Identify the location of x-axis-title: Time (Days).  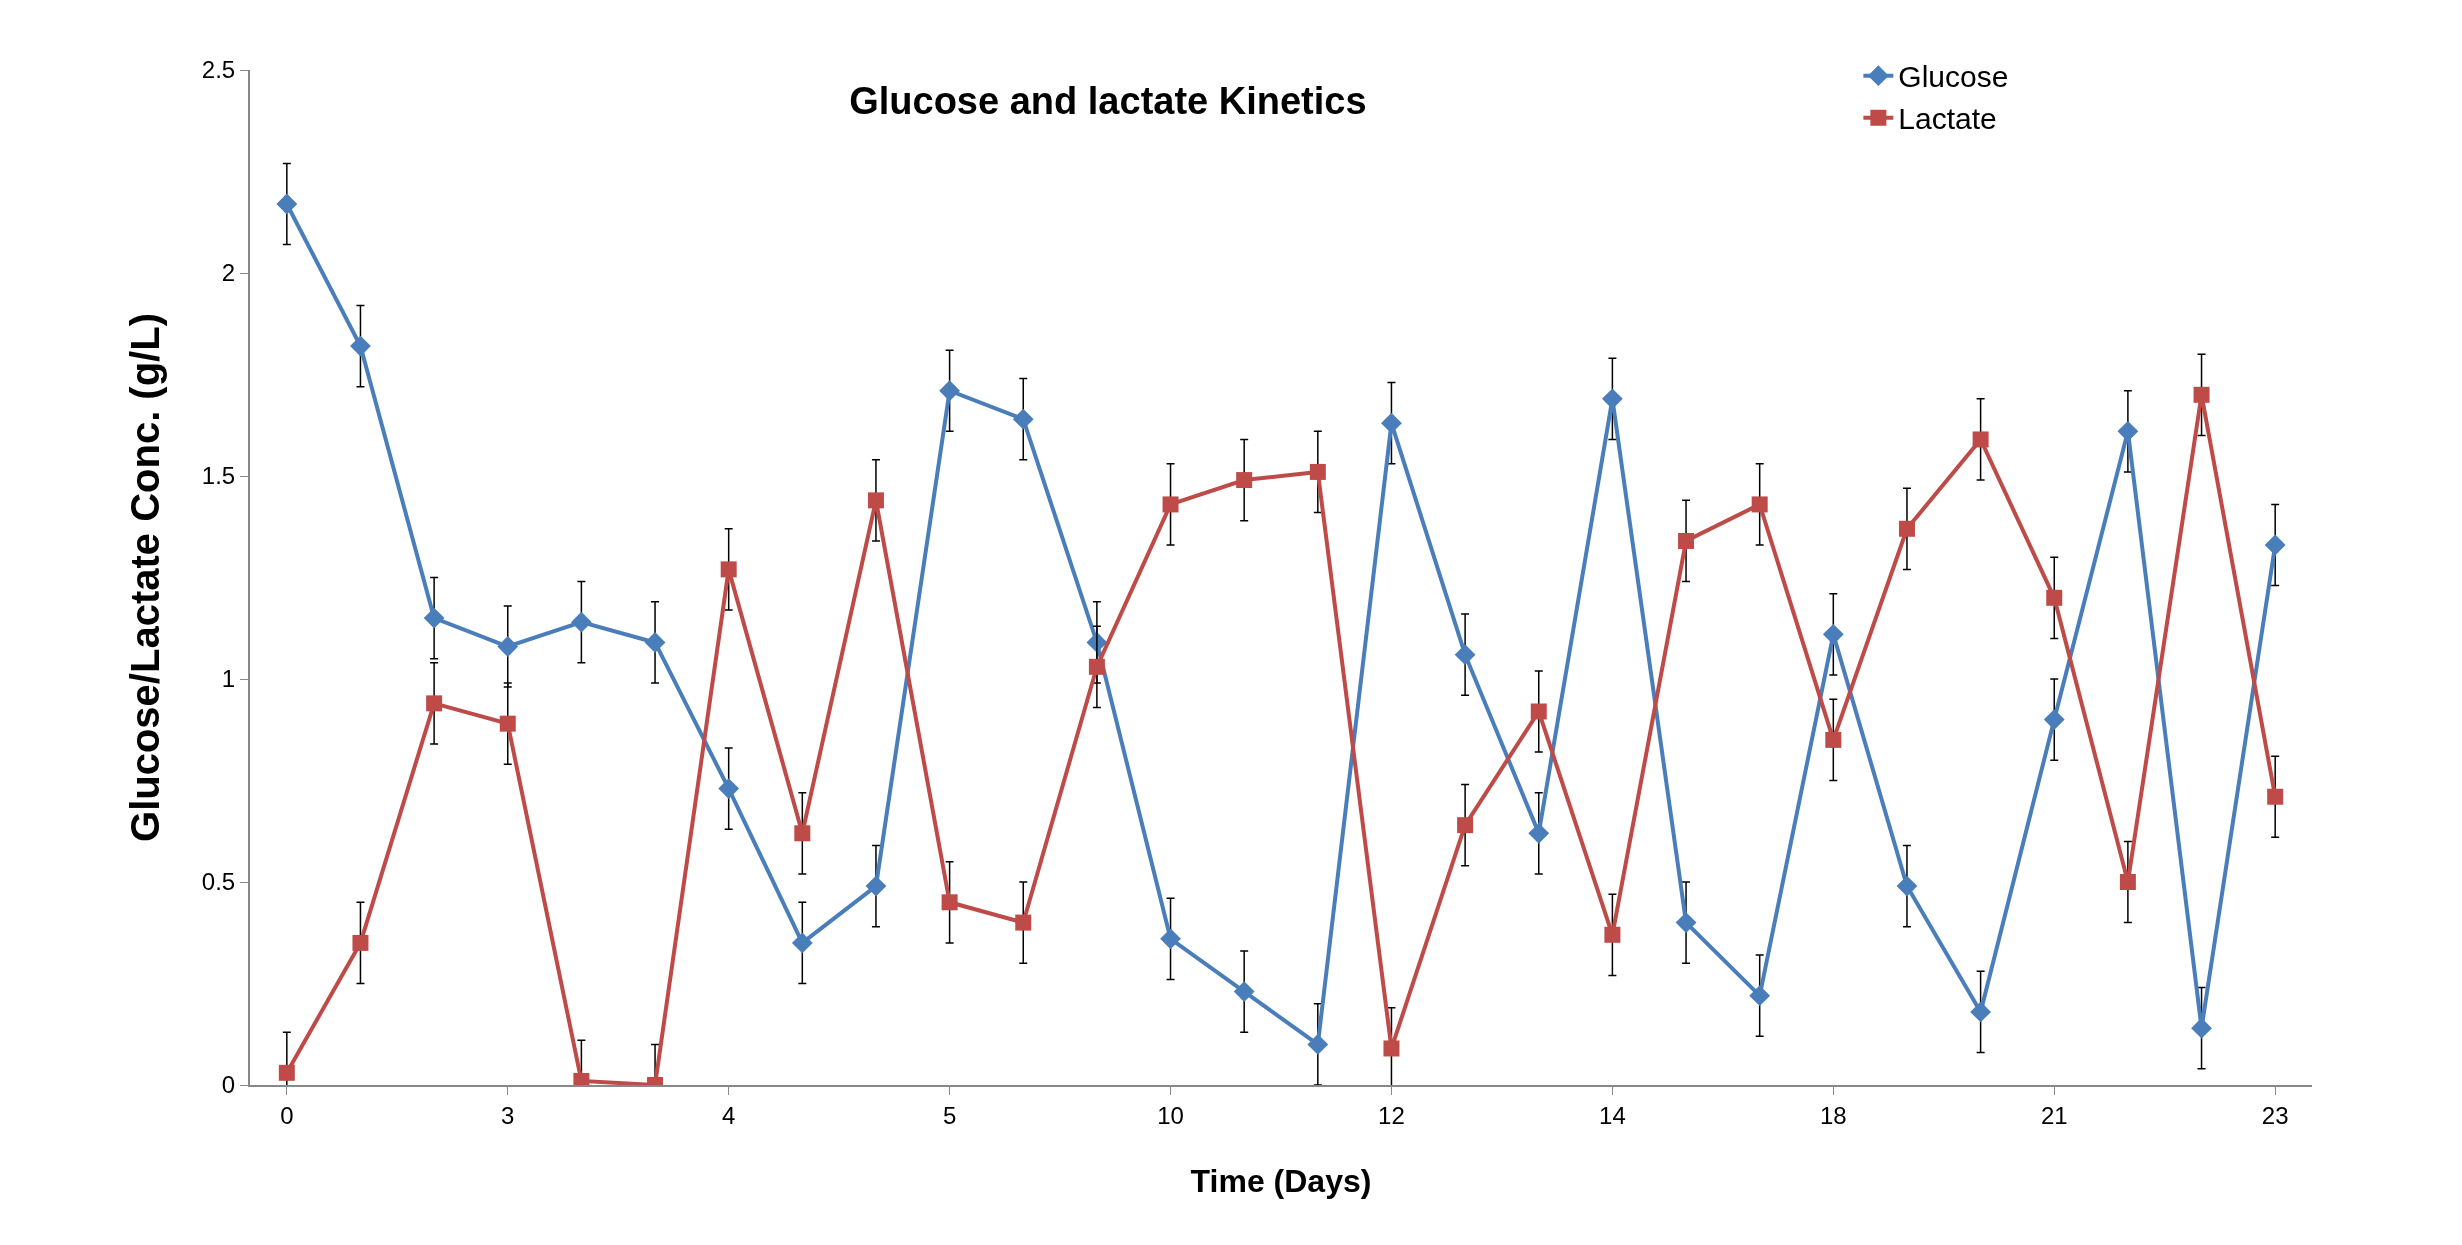
(1281, 1181).